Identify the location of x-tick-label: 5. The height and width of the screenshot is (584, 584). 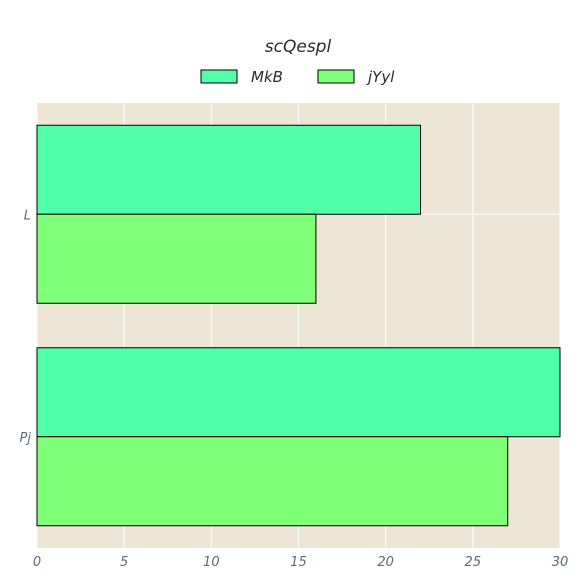
(124, 562).